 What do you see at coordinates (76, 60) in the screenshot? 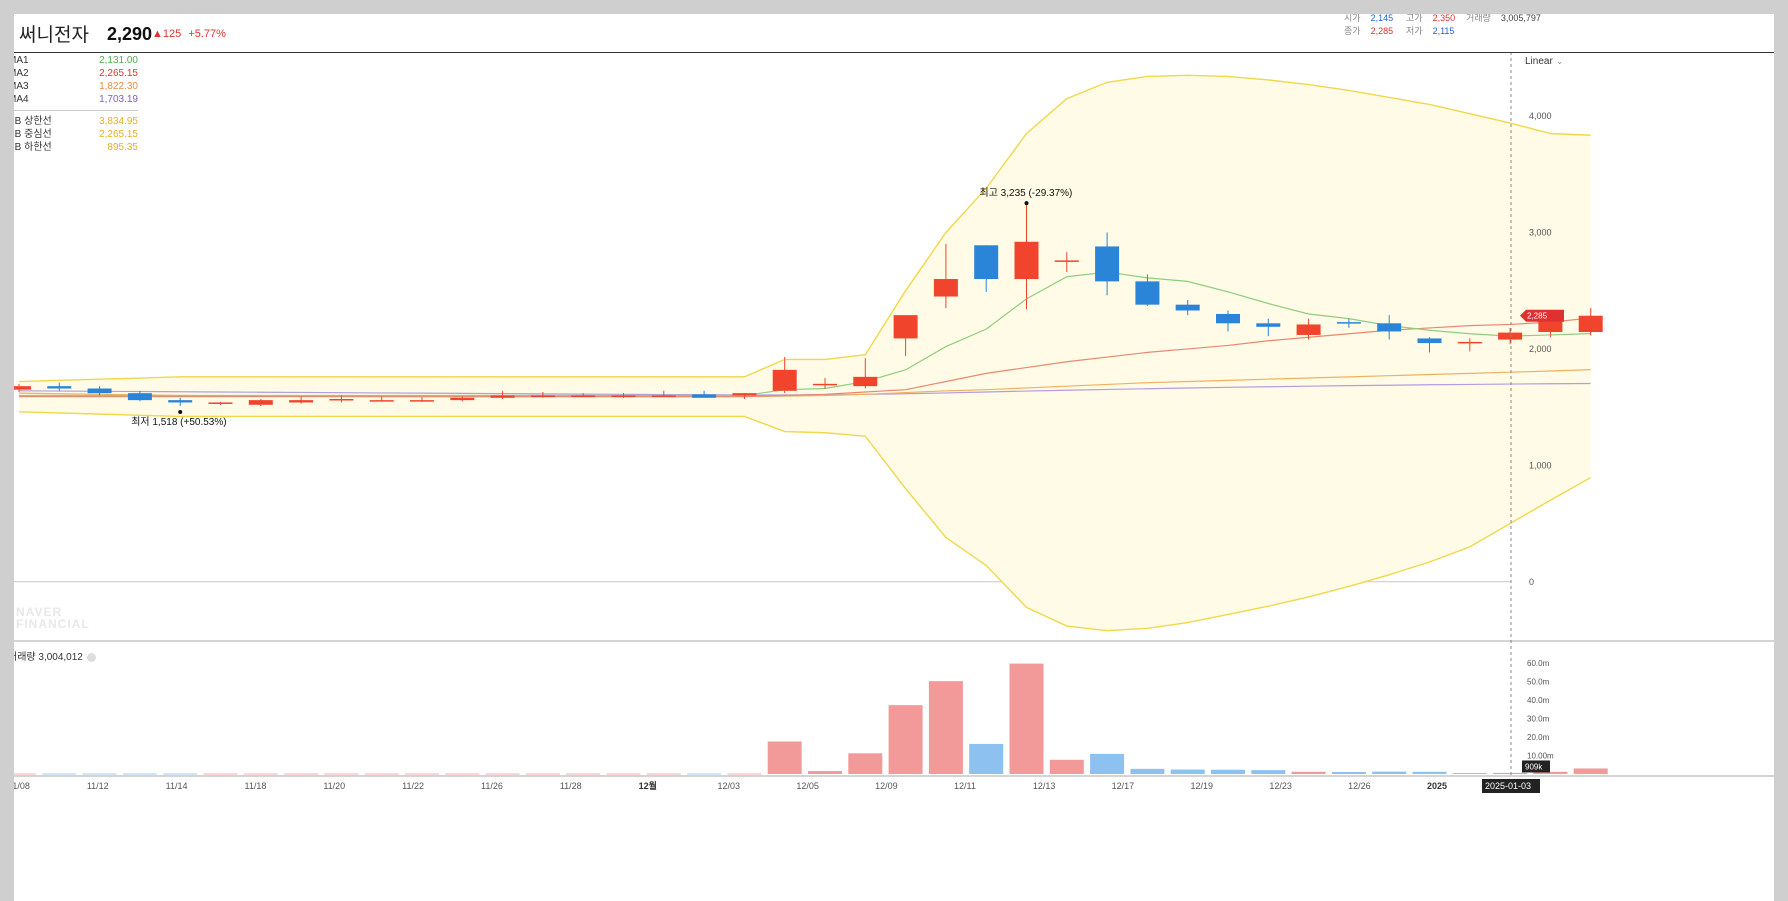
I see `legend-ma1: MA1 2,131.00` at bounding box center [76, 60].